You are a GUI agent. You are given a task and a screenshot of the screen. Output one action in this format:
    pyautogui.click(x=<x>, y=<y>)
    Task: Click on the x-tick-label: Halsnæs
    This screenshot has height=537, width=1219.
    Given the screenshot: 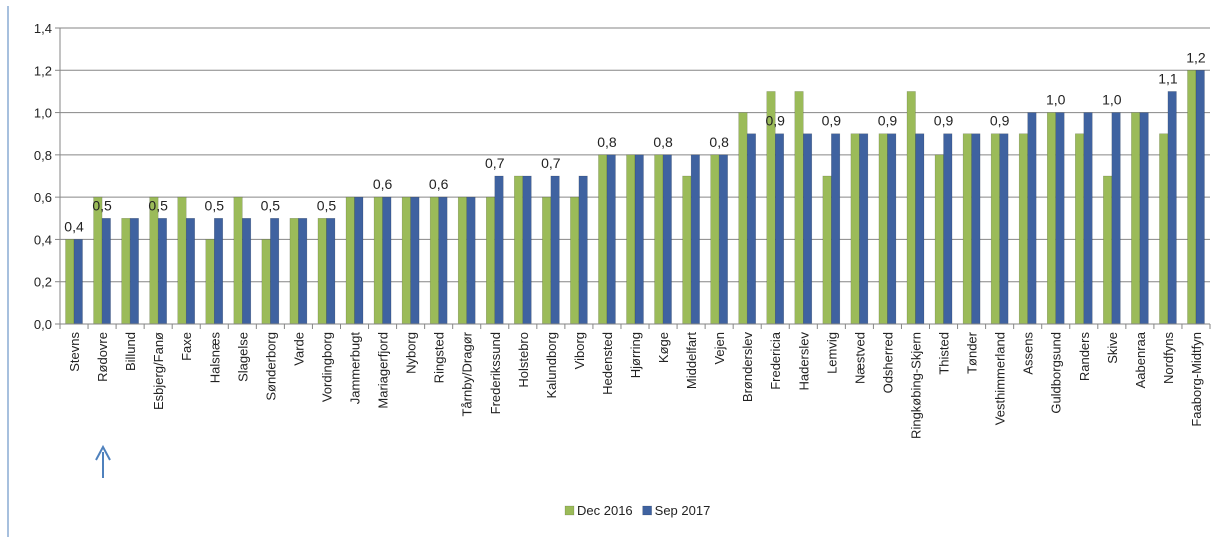 What is the action you would take?
    pyautogui.click(x=214, y=358)
    